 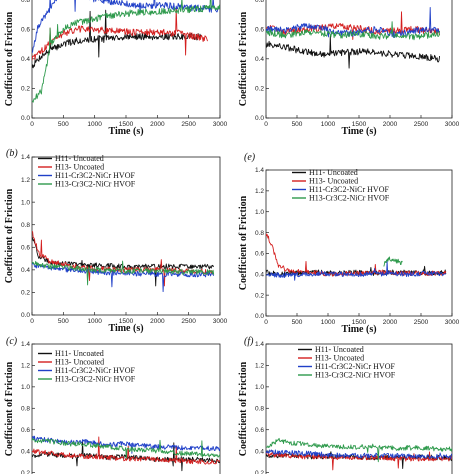 I want to click on plot-frame, so click(x=359, y=243).